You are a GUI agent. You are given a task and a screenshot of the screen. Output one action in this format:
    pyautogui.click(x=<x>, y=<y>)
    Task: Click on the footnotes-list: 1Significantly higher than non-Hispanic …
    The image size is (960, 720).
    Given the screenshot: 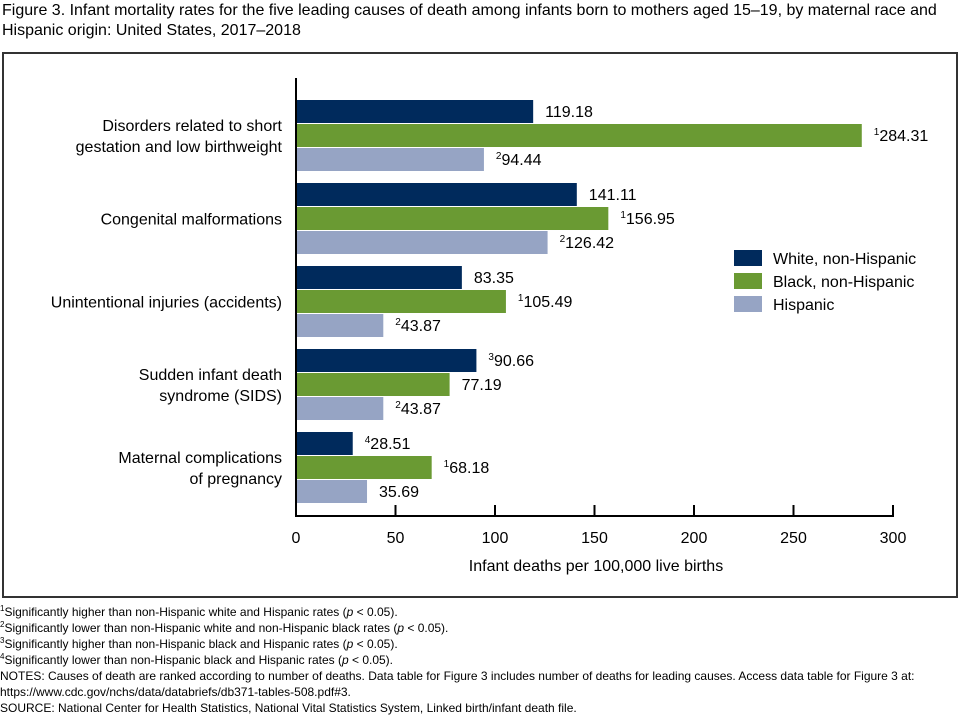 What is the action you would take?
    pyautogui.click(x=479, y=636)
    